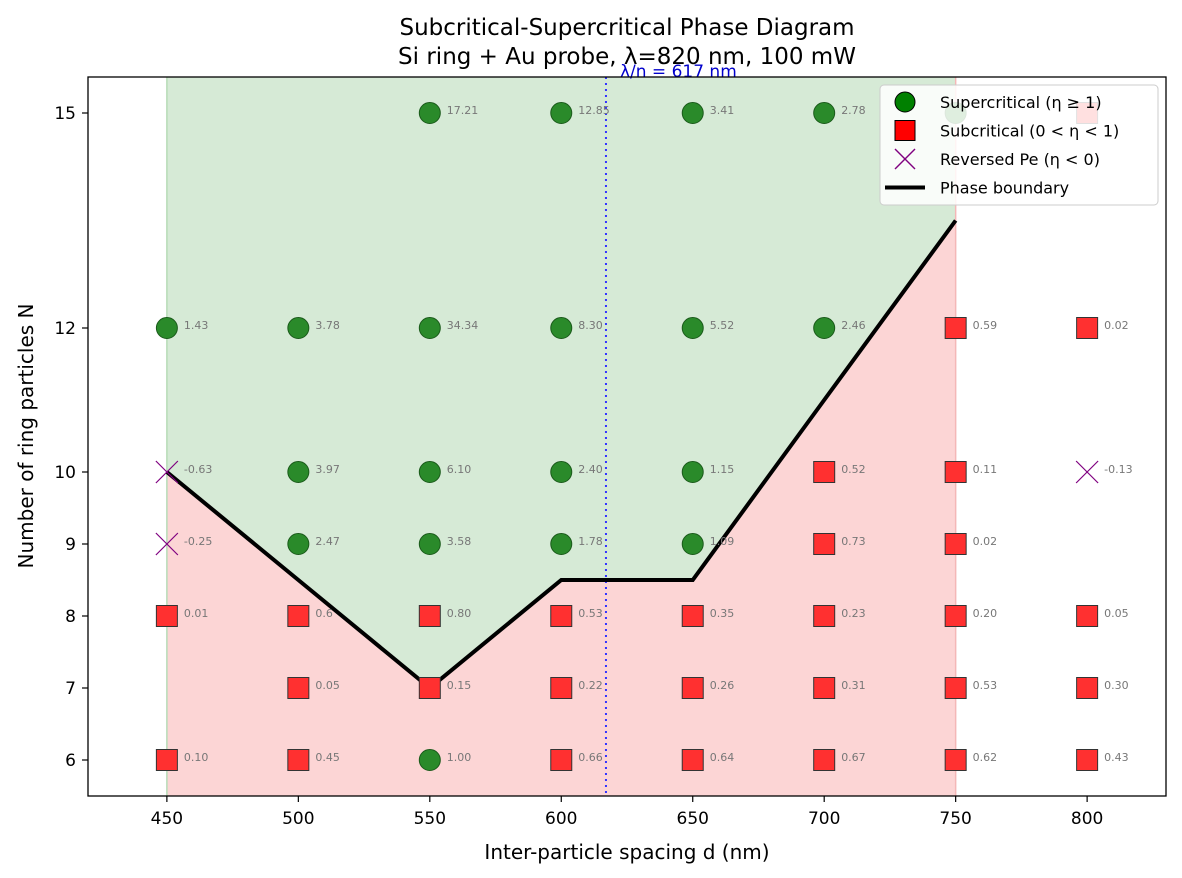  What do you see at coordinates (722, 469) in the screenshot?
I see `point-label: 1.15` at bounding box center [722, 469].